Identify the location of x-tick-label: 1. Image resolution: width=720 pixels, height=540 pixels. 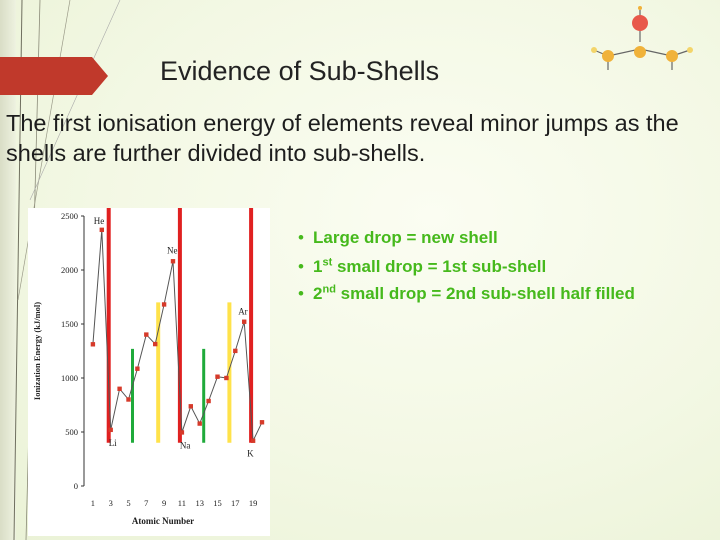
(93, 503).